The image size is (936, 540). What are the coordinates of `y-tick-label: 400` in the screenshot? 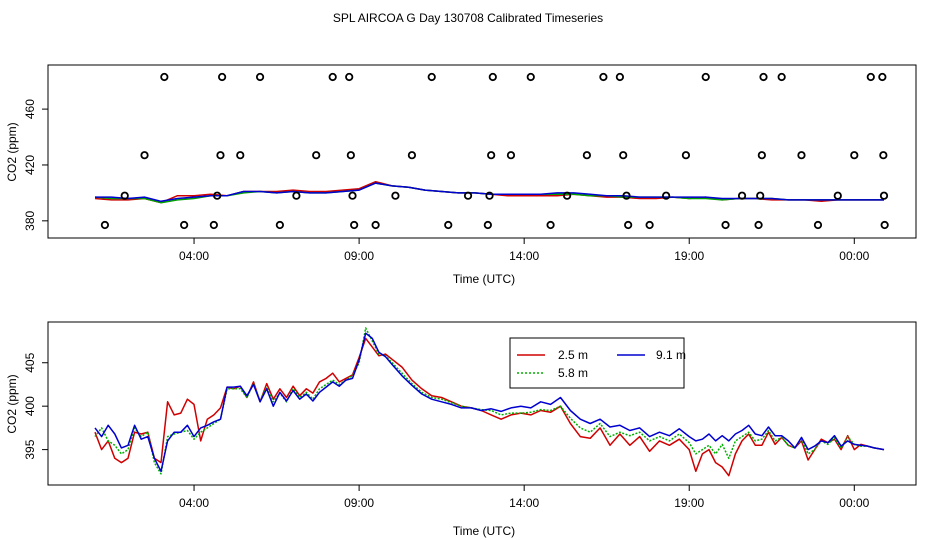 It's located at (30, 406).